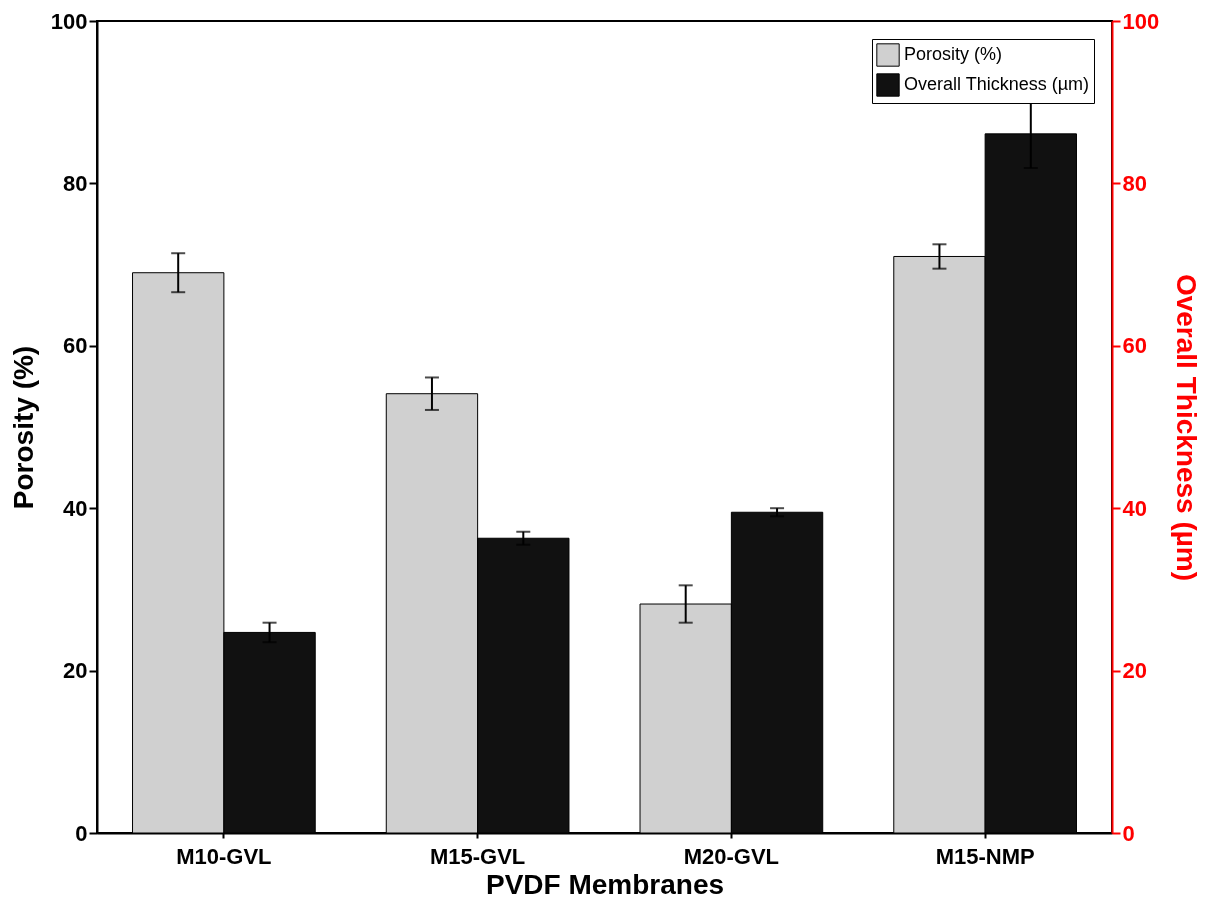 This screenshot has height=909, width=1209. What do you see at coordinates (1134, 346) in the screenshot?
I see `y2-tick-label: 60` at bounding box center [1134, 346].